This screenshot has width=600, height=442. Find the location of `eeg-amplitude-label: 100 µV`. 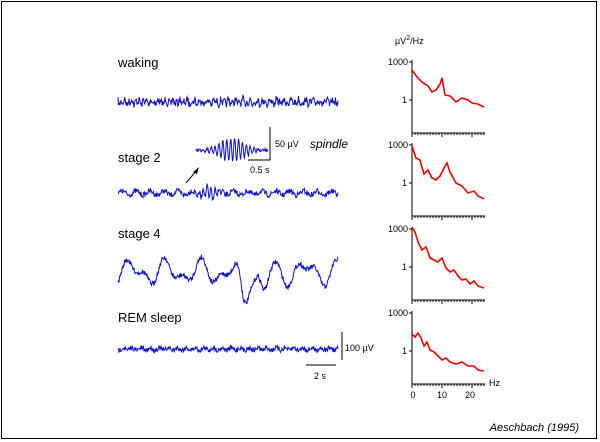

eeg-amplitude-label: 100 µV is located at coordinates (359, 348).